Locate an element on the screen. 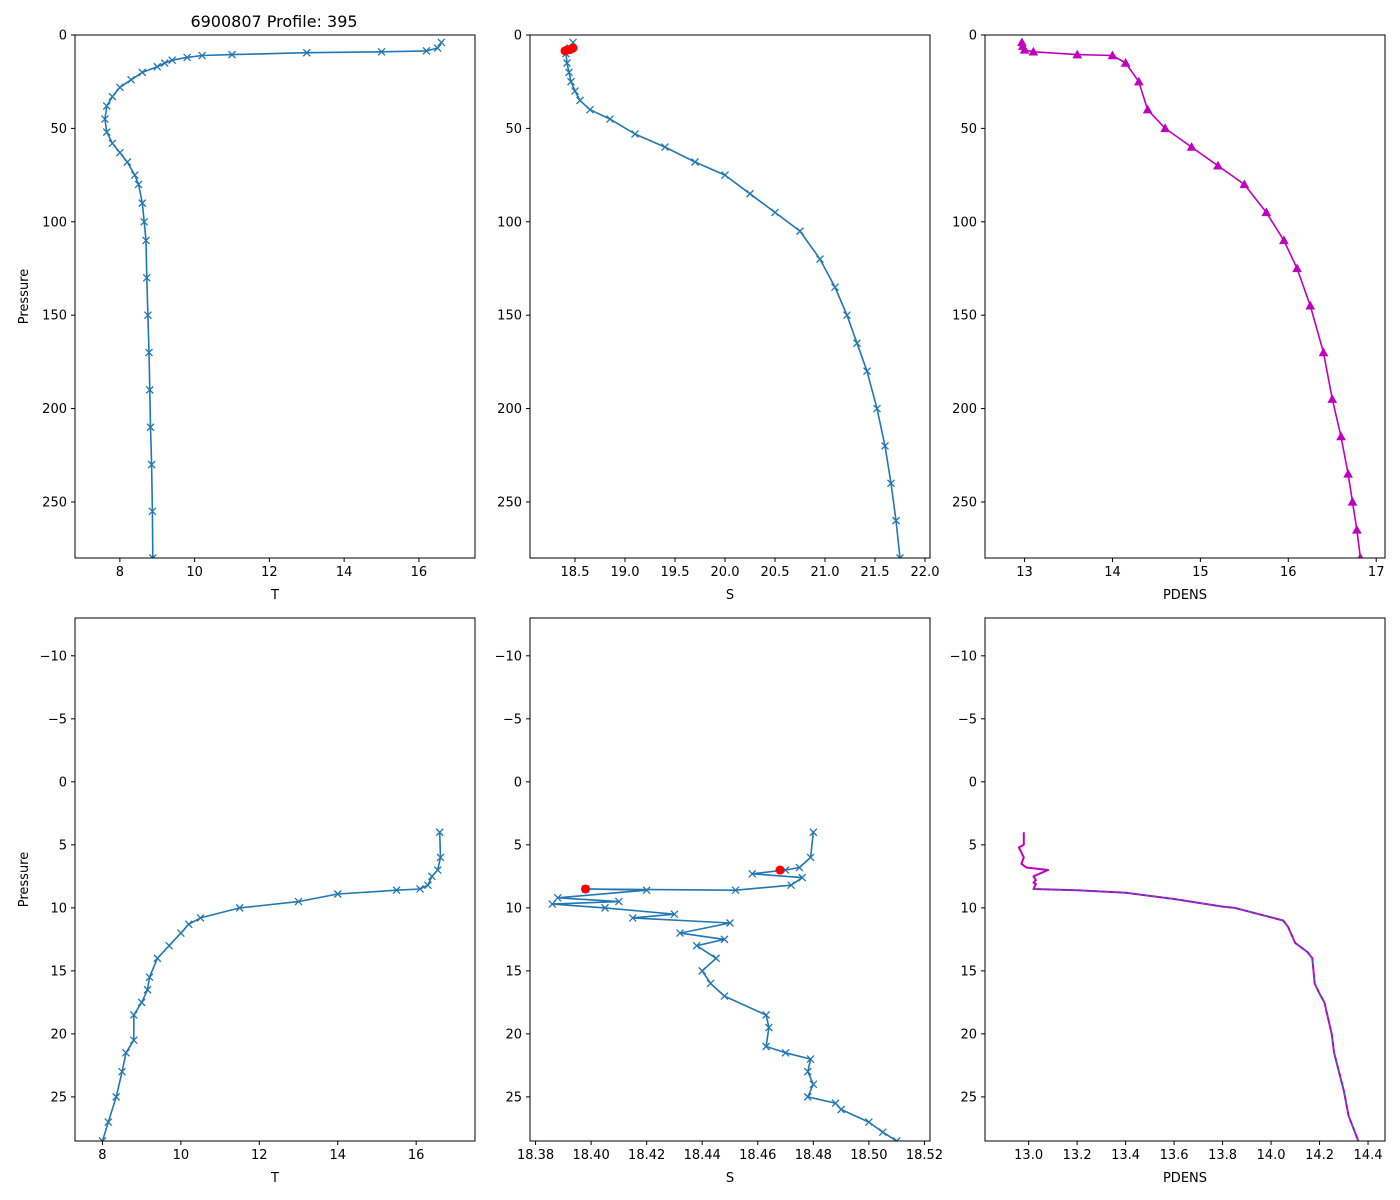 This screenshot has width=1400, height=1200. x-tick-label: 10 is located at coordinates (181, 1155).